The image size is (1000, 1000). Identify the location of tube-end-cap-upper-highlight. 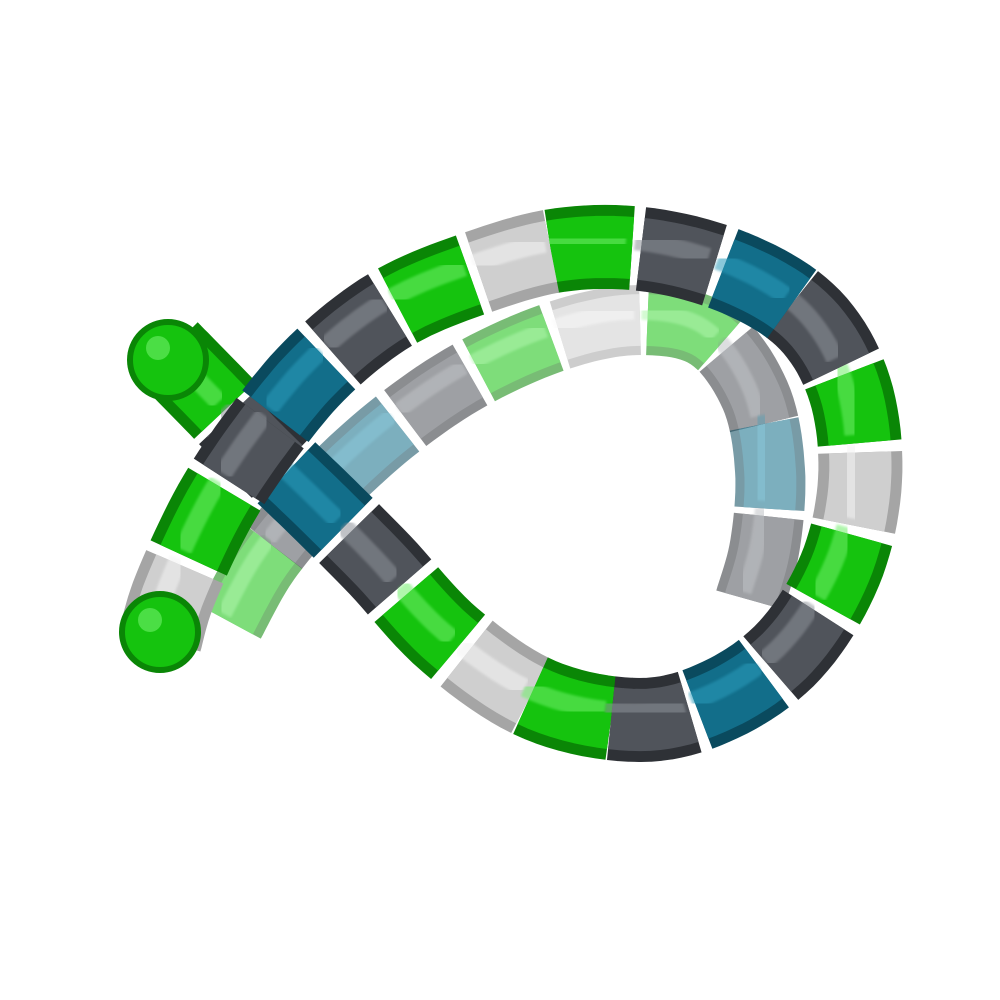
(158, 348).